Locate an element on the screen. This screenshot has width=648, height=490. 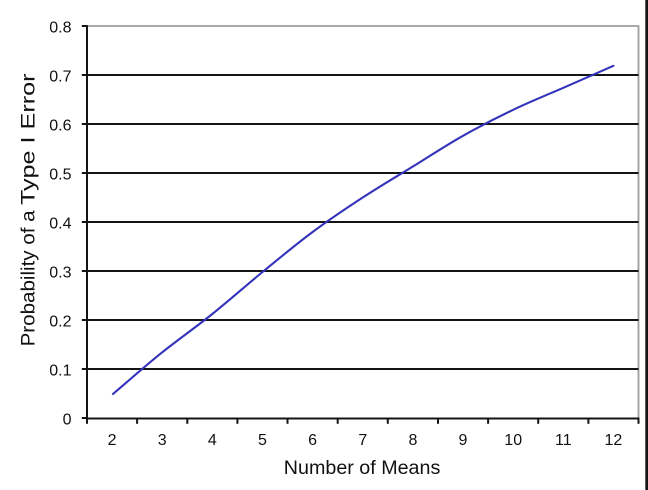
svg-text: Probability of aType I Error is located at coordinates (29, 210).